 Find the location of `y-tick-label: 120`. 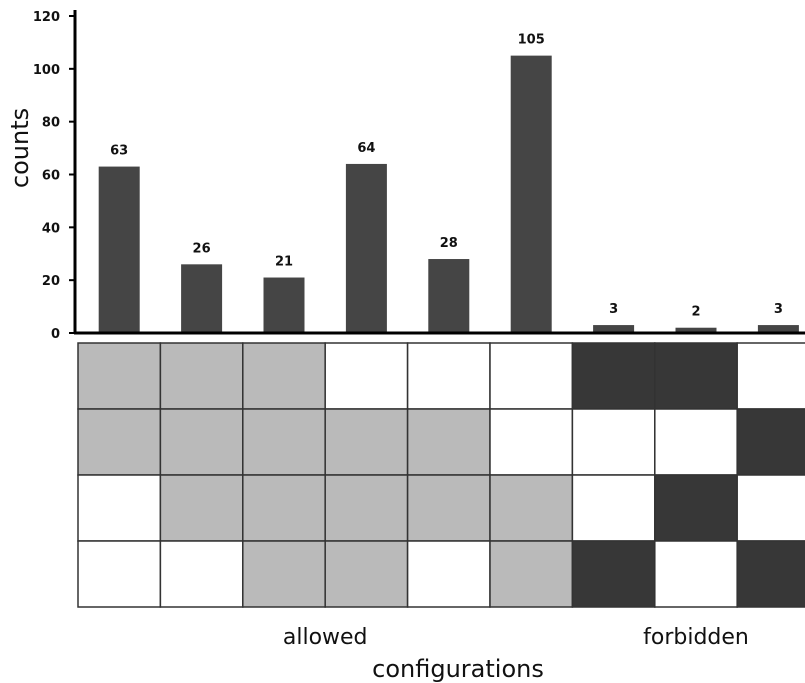

y-tick-label: 120 is located at coordinates (46, 17).